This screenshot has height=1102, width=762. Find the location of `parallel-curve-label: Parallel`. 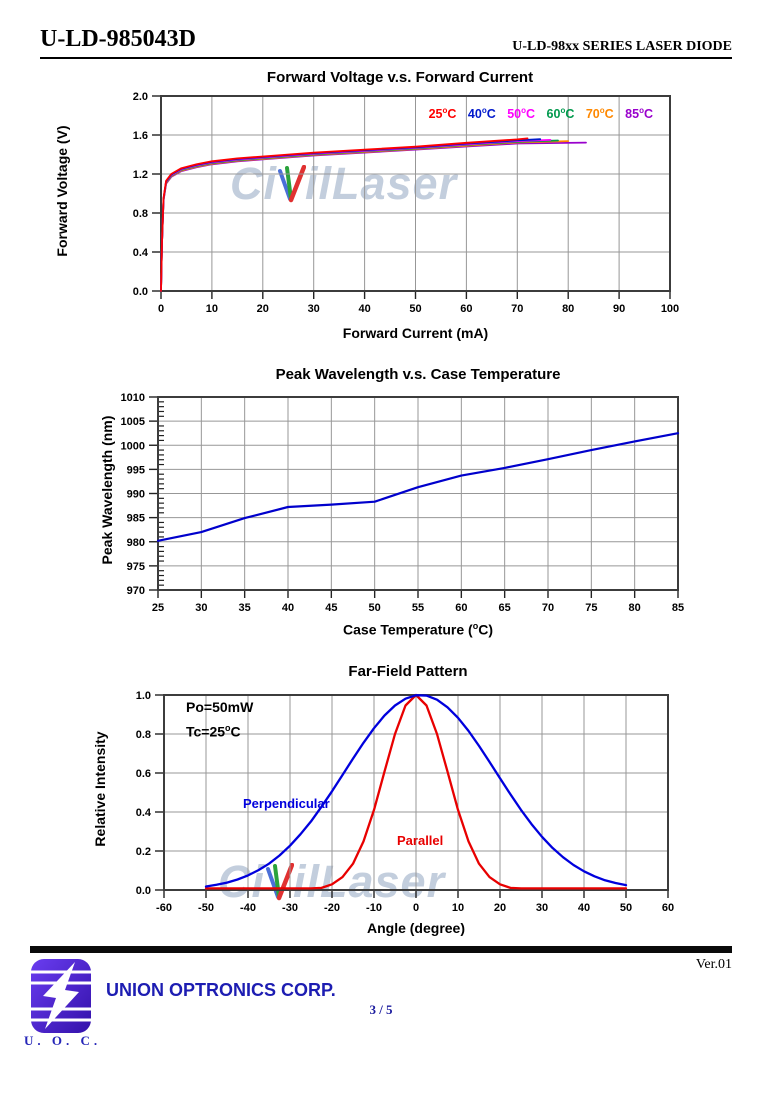

parallel-curve-label: Parallel is located at coordinates (420, 840).